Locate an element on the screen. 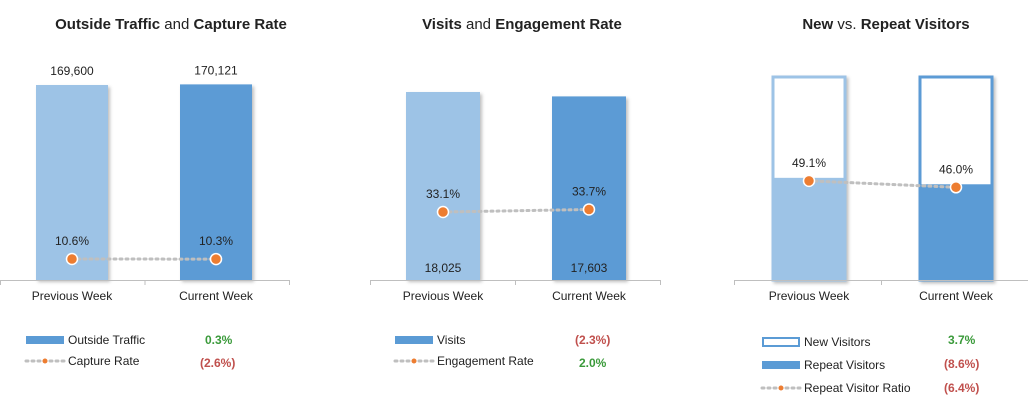 The height and width of the screenshot is (411, 1028). legend-item-repeat-visitor-ratio: Repeat Visitor Ratio is located at coordinates (835, 388).